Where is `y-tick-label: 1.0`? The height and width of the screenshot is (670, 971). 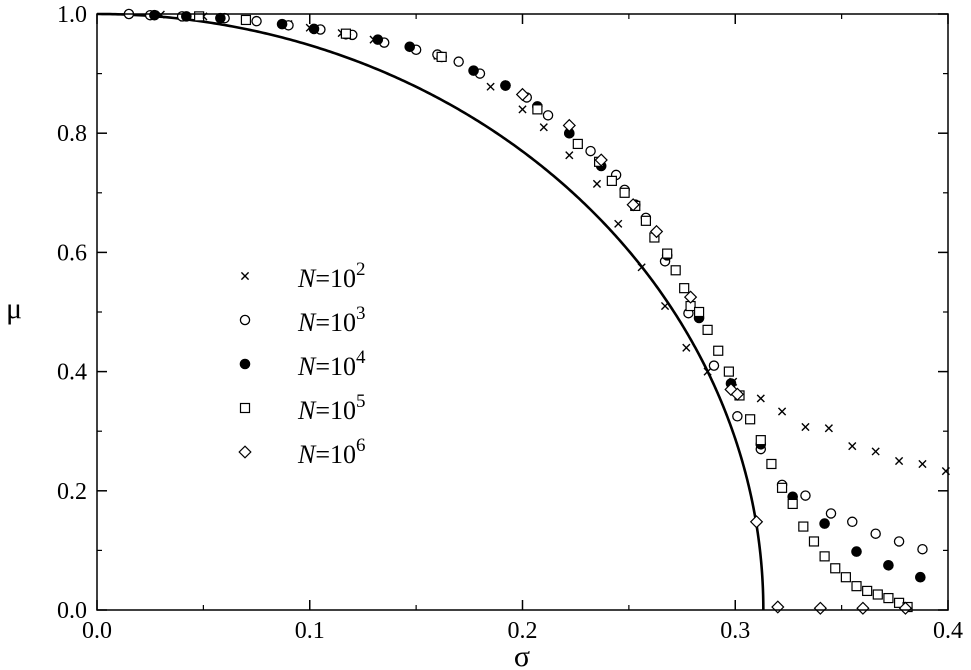
y-tick-label: 1.0 is located at coordinates (72, 15).